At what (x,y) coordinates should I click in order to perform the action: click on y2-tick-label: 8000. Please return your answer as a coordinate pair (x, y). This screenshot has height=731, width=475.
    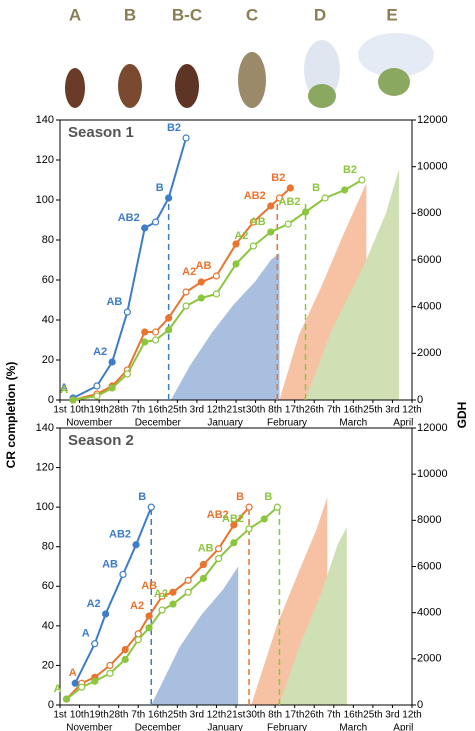
    Looking at the image, I should click on (429, 213).